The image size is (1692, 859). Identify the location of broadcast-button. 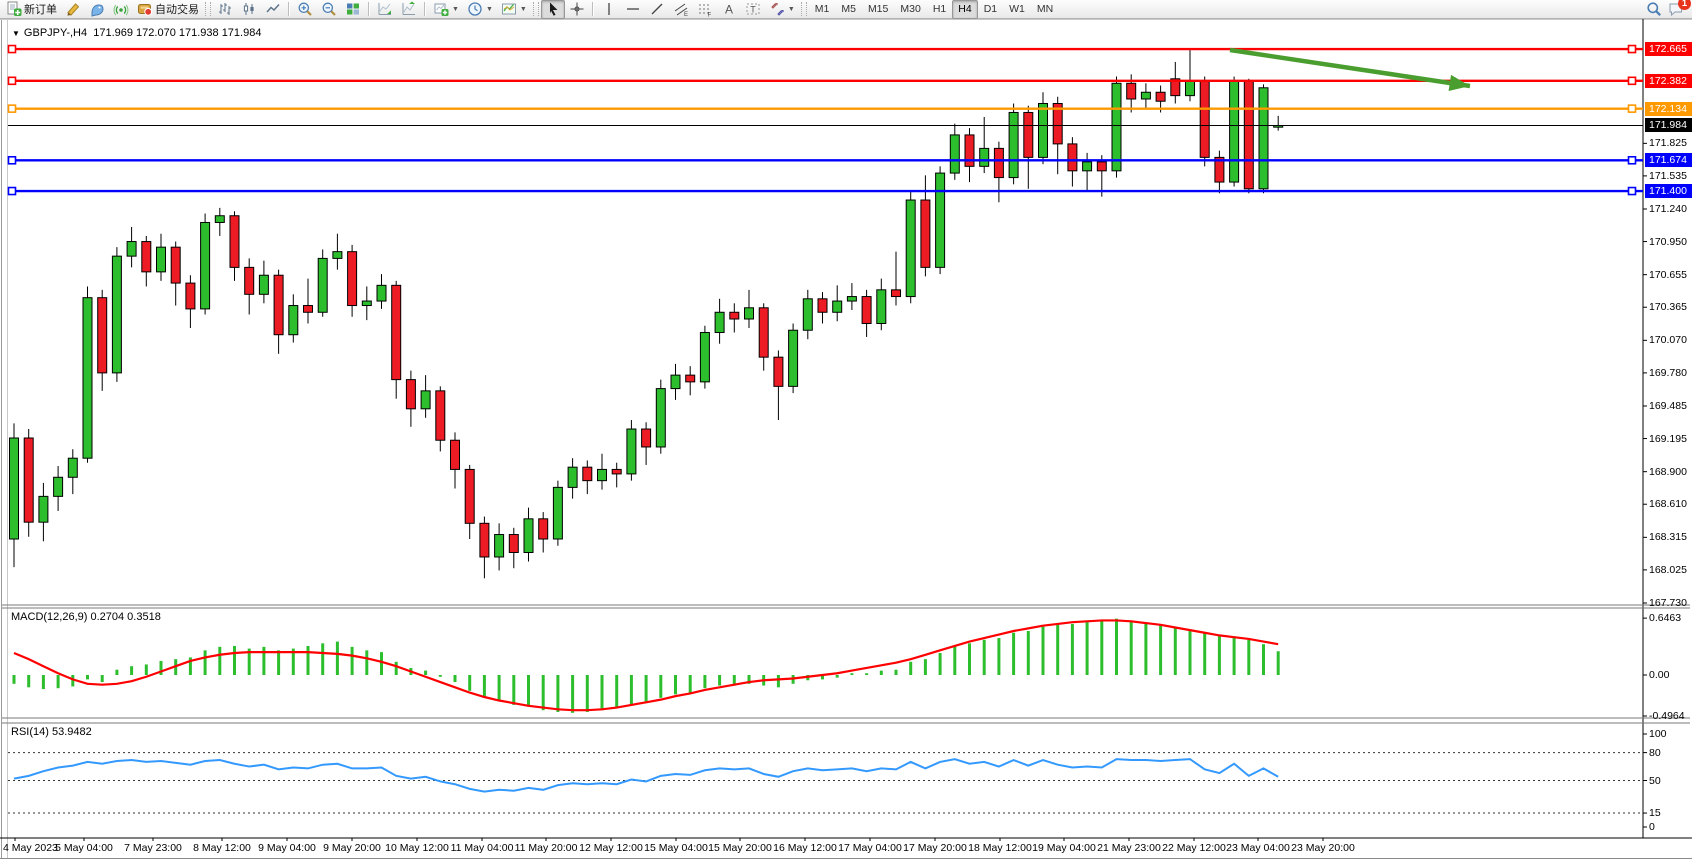
(121, 9).